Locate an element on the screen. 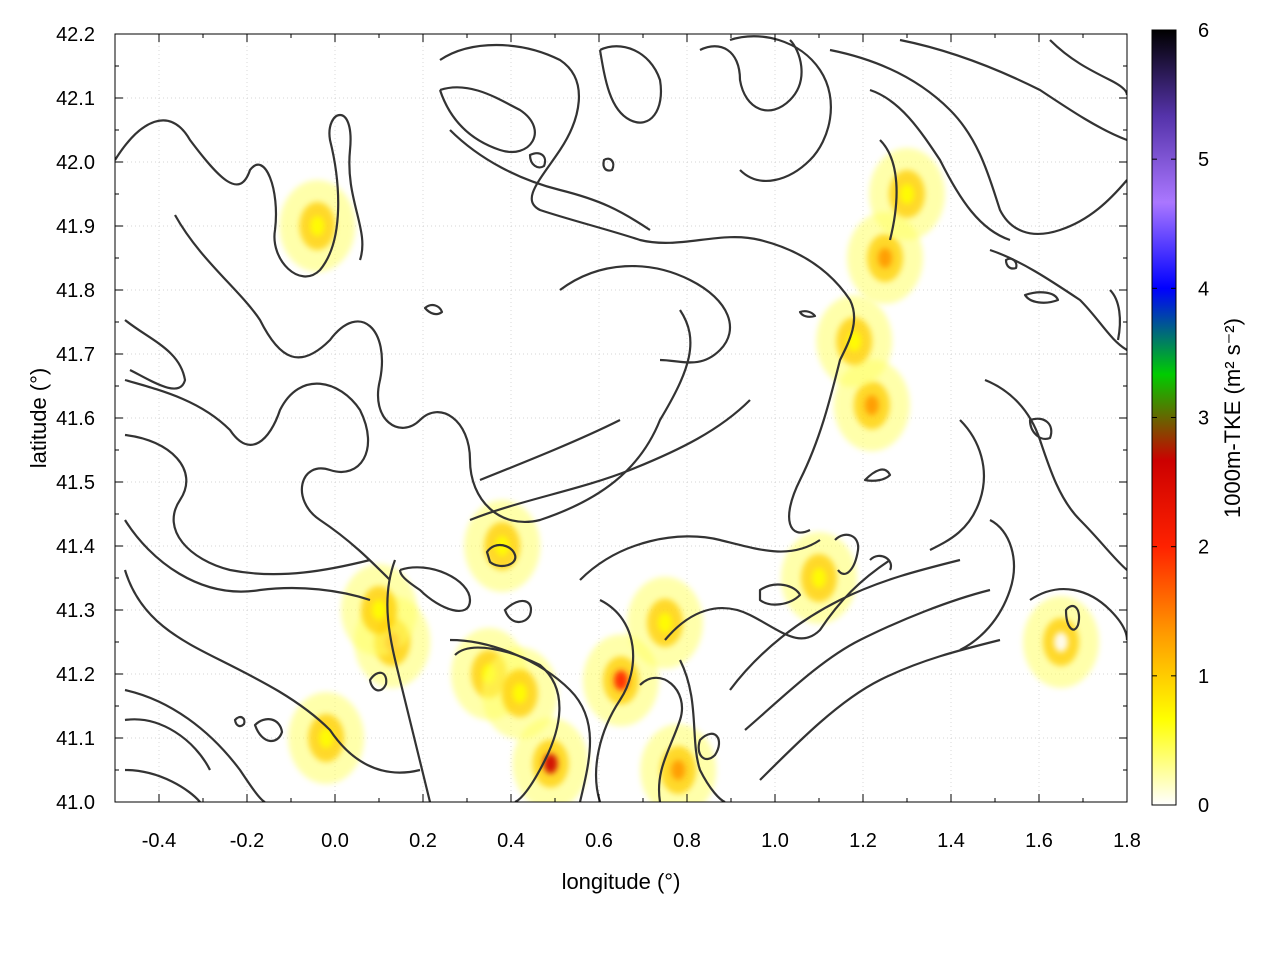 This screenshot has height=960, width=1280. y-tick-label: 41.4 is located at coordinates (75, 547).